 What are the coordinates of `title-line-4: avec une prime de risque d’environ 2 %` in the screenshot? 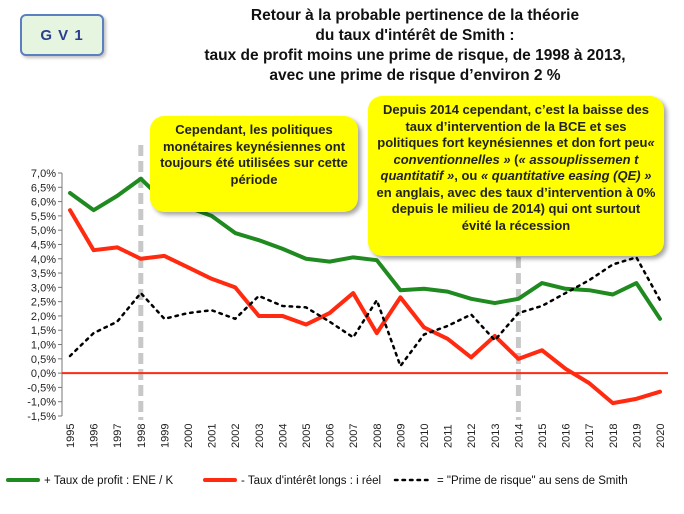 It's located at (415, 75).